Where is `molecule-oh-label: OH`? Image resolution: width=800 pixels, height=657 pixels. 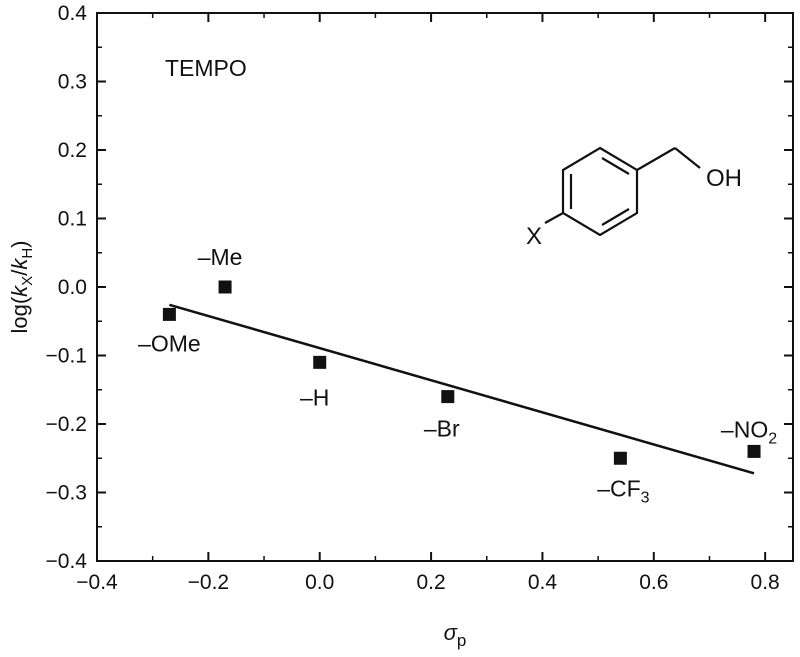 molecule-oh-label: OH is located at coordinates (724, 178).